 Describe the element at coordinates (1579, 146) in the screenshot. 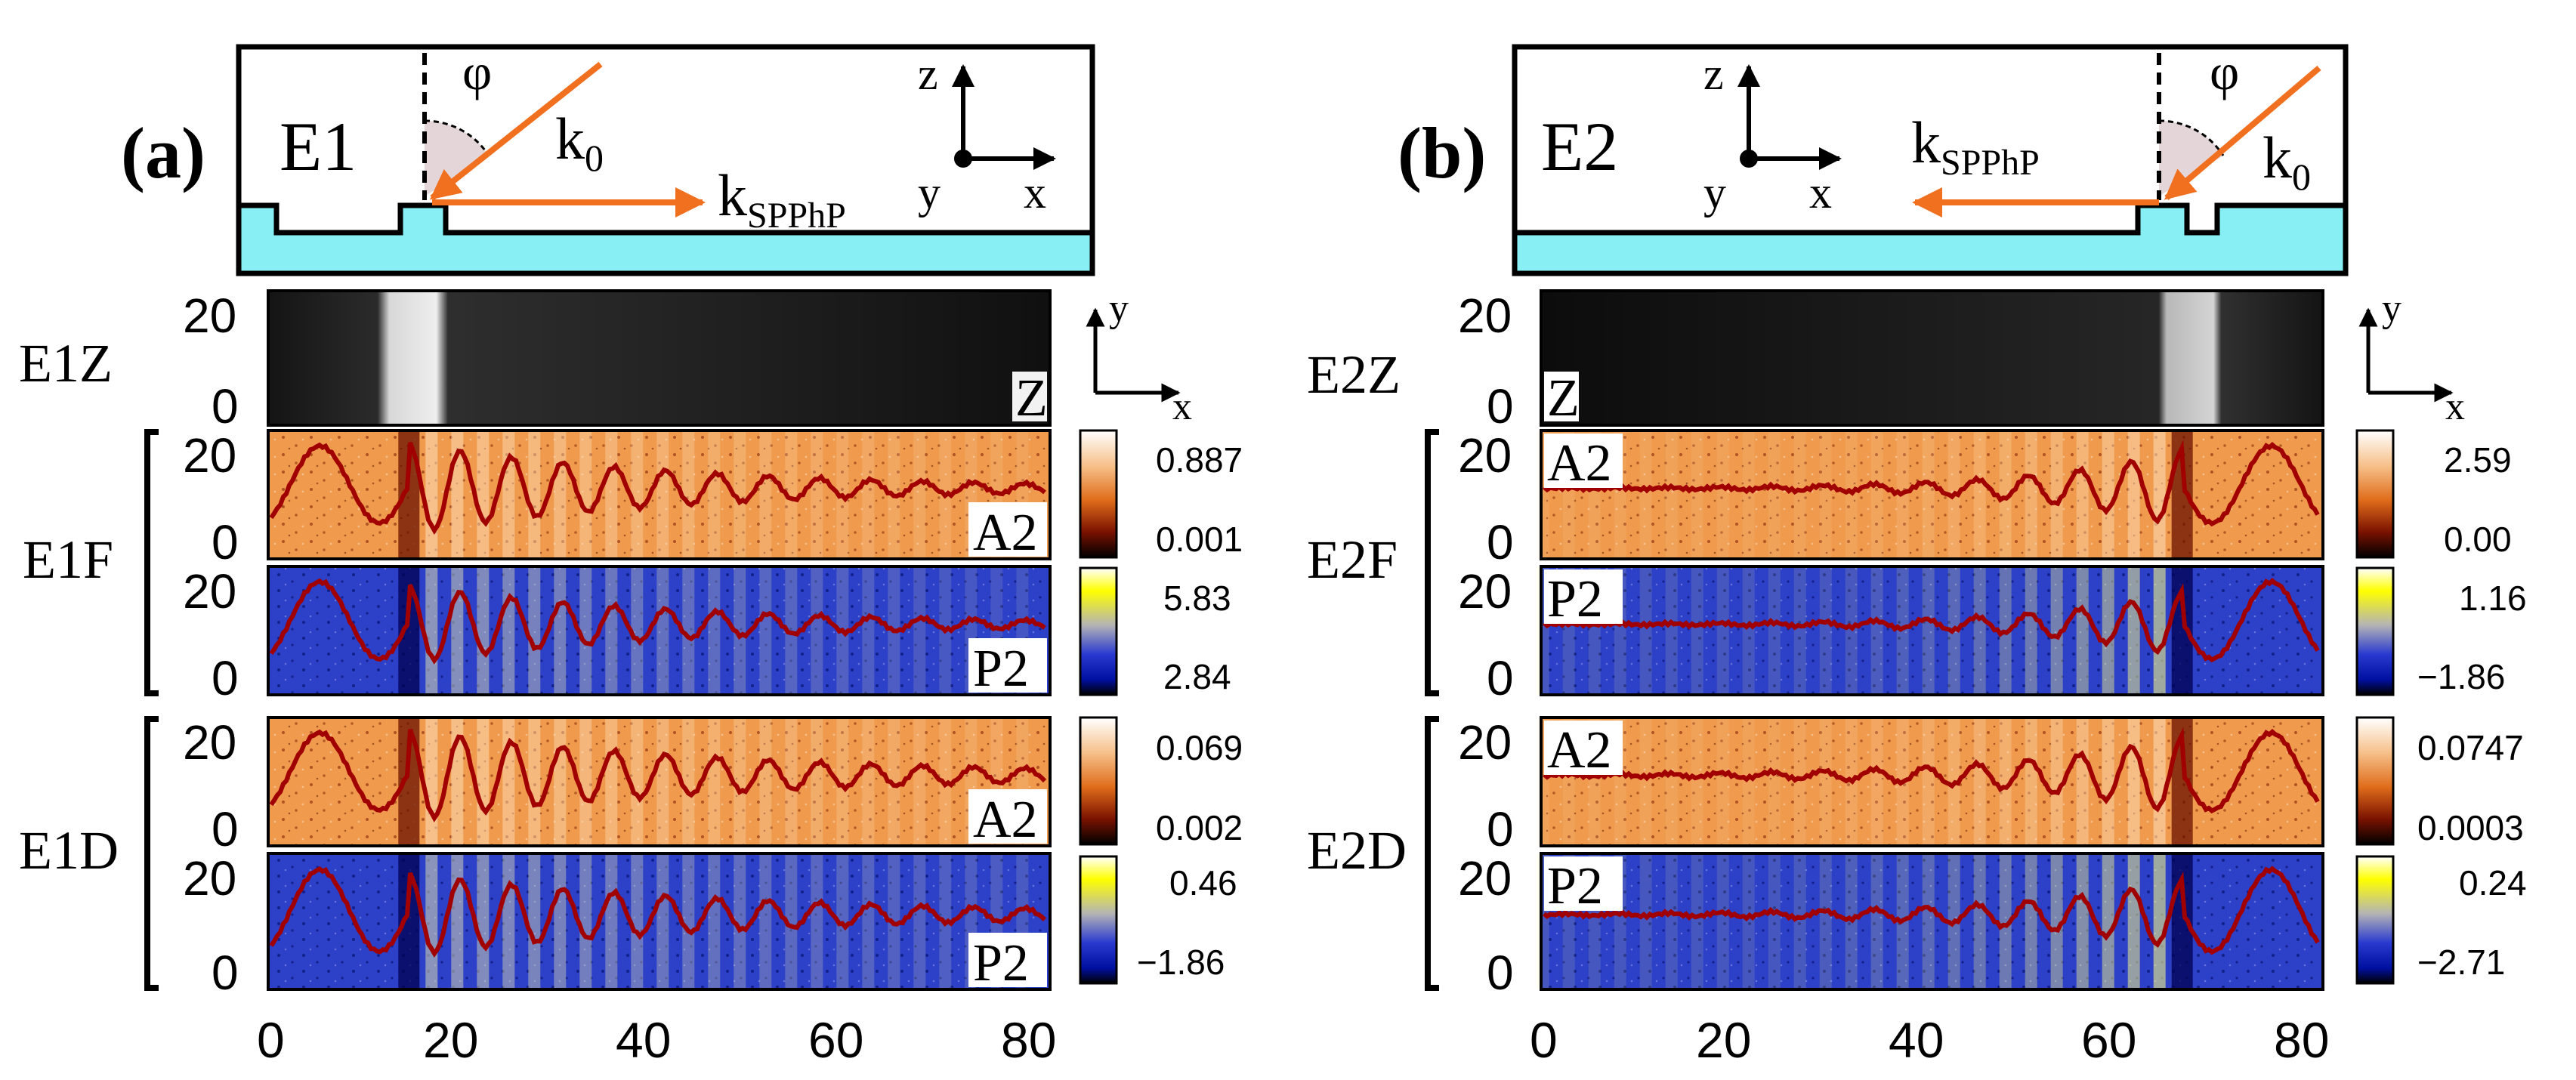

I see `sample-label: E2` at that location.